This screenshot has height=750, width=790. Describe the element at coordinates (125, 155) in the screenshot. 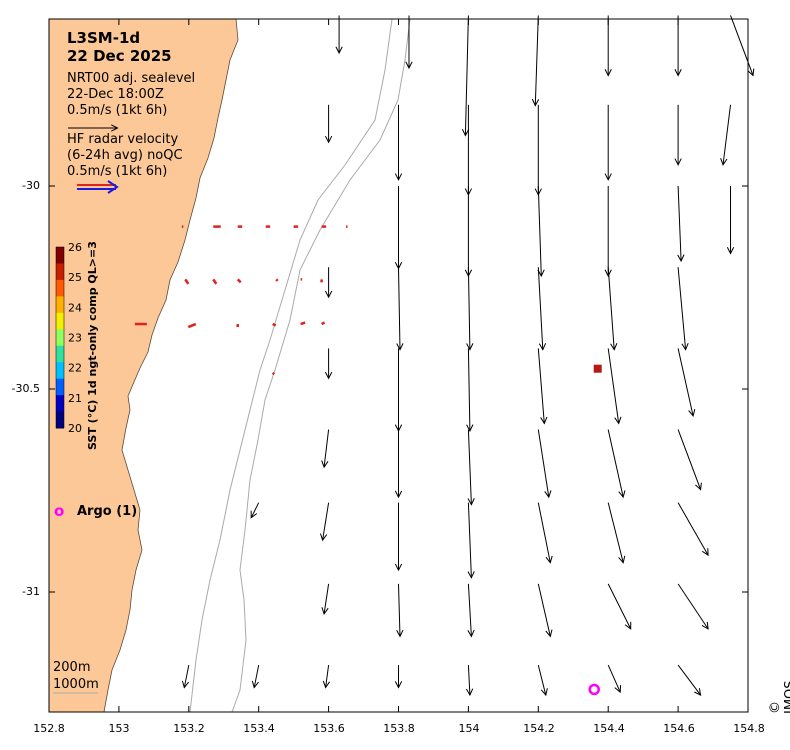

I see `radar-avg-label: (6-24h avg) noQC` at that location.